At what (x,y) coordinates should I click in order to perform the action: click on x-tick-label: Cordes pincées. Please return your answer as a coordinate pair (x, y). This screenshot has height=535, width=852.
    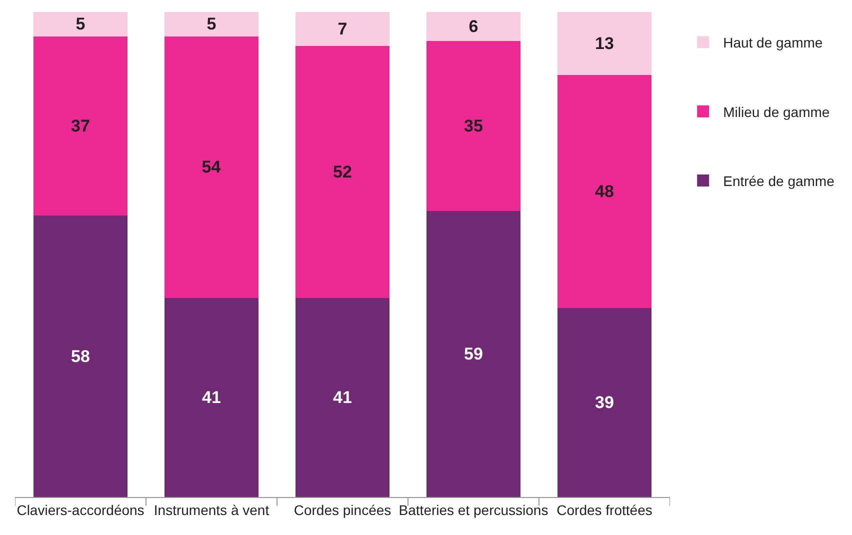
    Looking at the image, I should click on (343, 510).